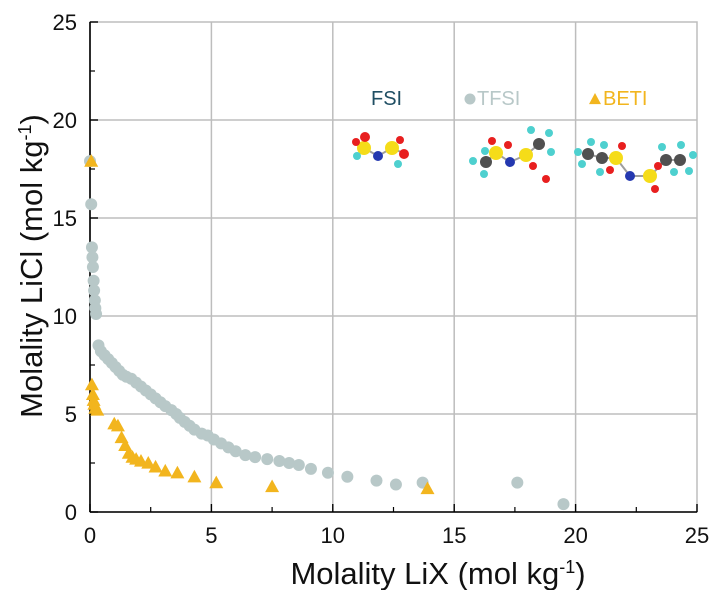  I want to click on legend-label-fsi: FSI, so click(386, 99).